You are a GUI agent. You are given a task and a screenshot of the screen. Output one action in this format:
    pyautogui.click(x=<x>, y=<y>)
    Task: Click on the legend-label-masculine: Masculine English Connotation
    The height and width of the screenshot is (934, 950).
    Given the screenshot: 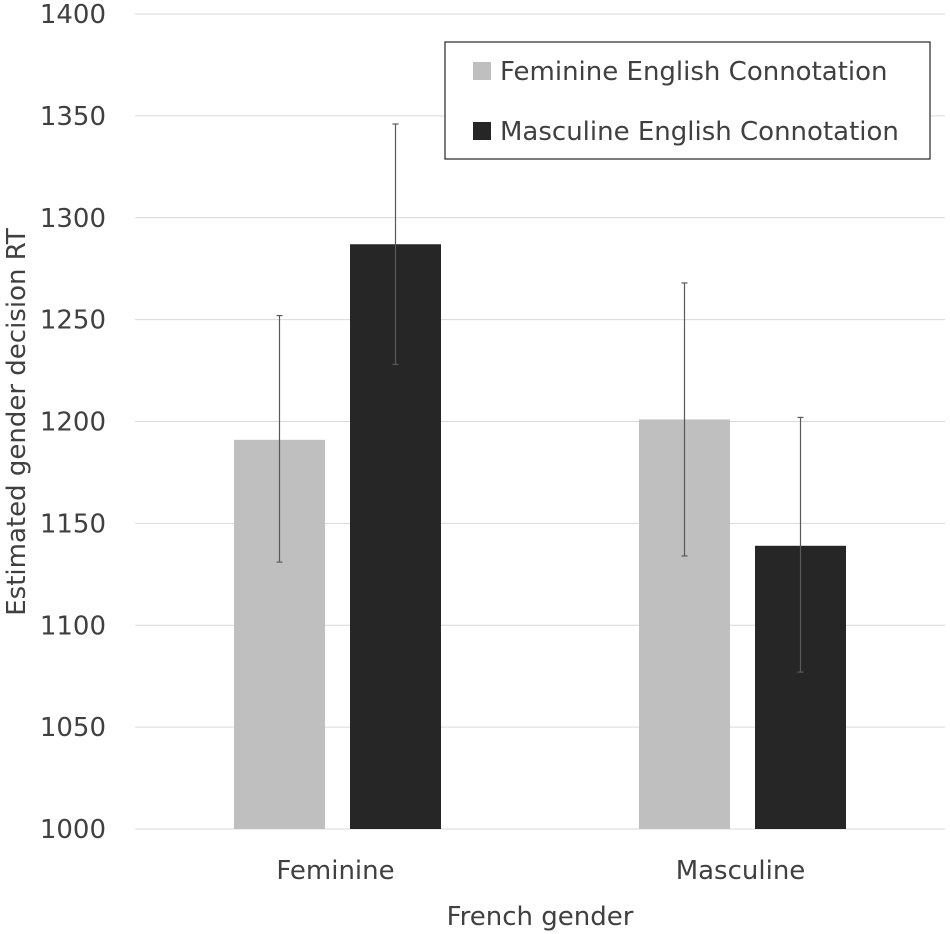 What is the action you would take?
    pyautogui.click(x=699, y=132)
    